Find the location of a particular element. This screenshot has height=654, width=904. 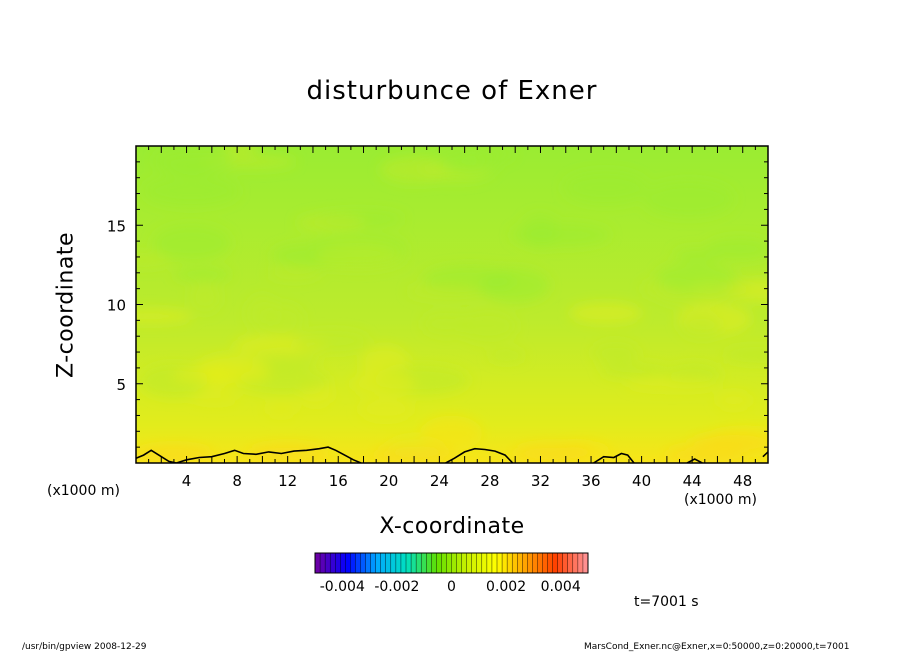

footer-program: /usr/bin/gpview 2008-12-29 is located at coordinates (84, 647).